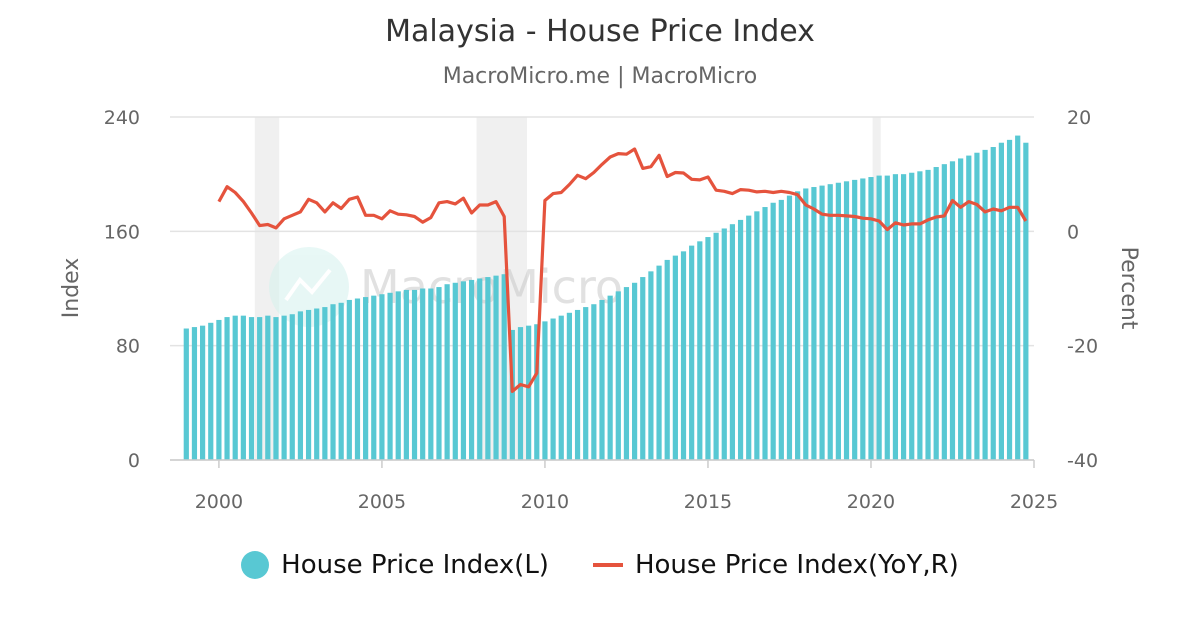  I want to click on legend-item-line: House Price Index(YoY,R), so click(775, 565).